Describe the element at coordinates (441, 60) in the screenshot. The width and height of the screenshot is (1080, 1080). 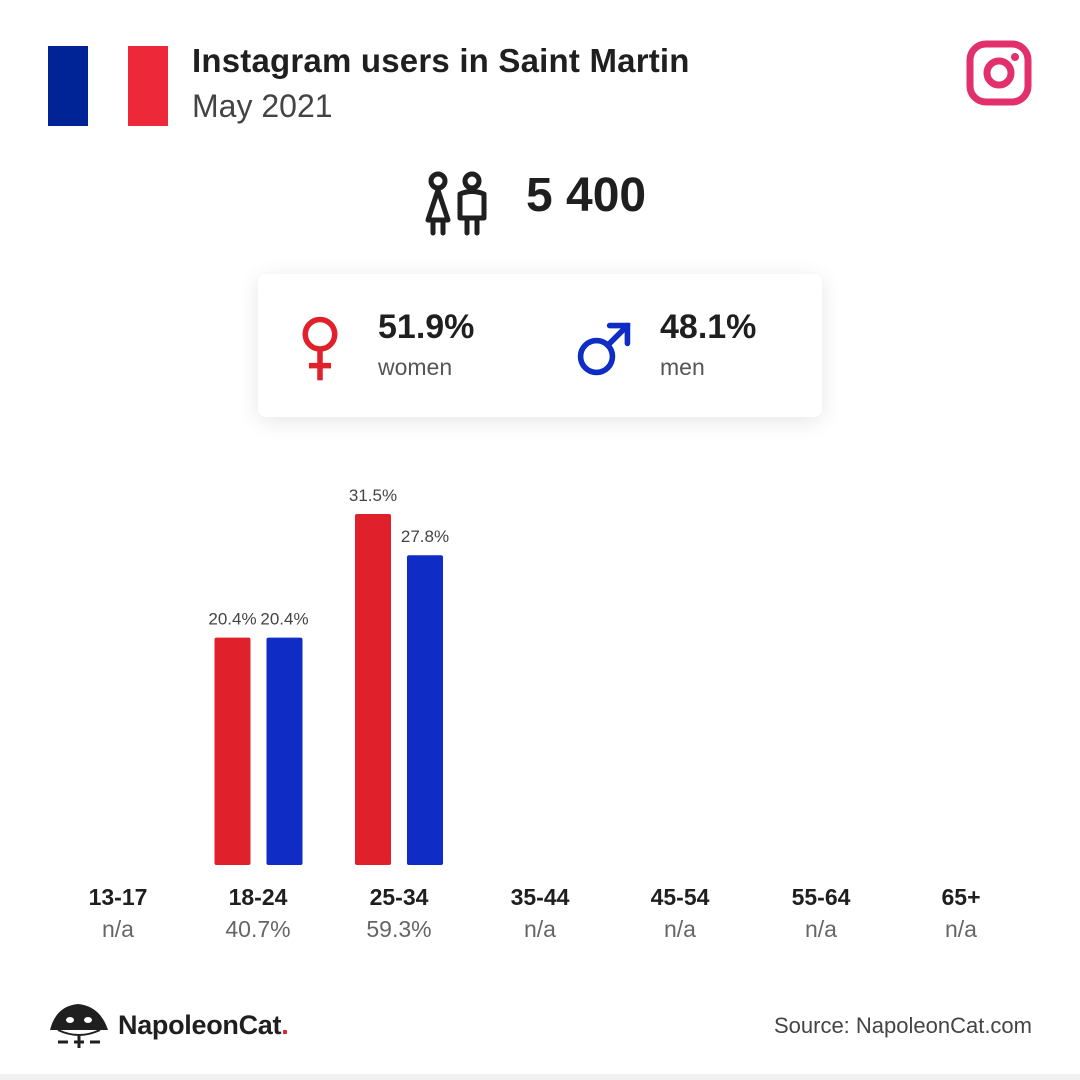
I see `page-title: Instagram users in Saint Martin` at that location.